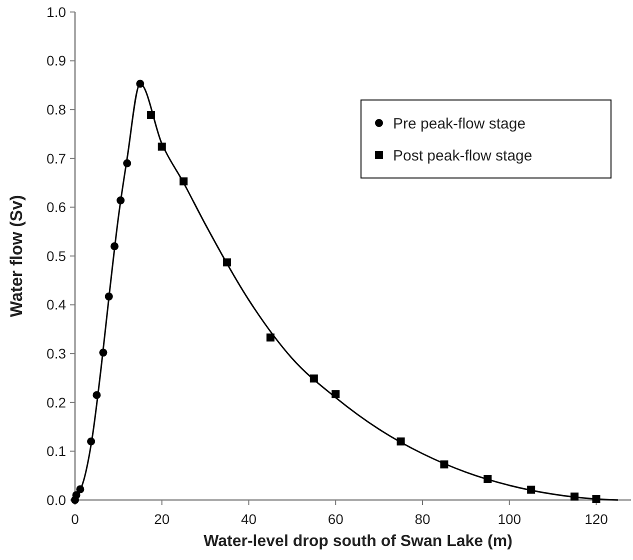 Image resolution: width=633 pixels, height=560 pixels. Describe the element at coordinates (56, 256) in the screenshot. I see `y-tick-label: 0.5` at that location.